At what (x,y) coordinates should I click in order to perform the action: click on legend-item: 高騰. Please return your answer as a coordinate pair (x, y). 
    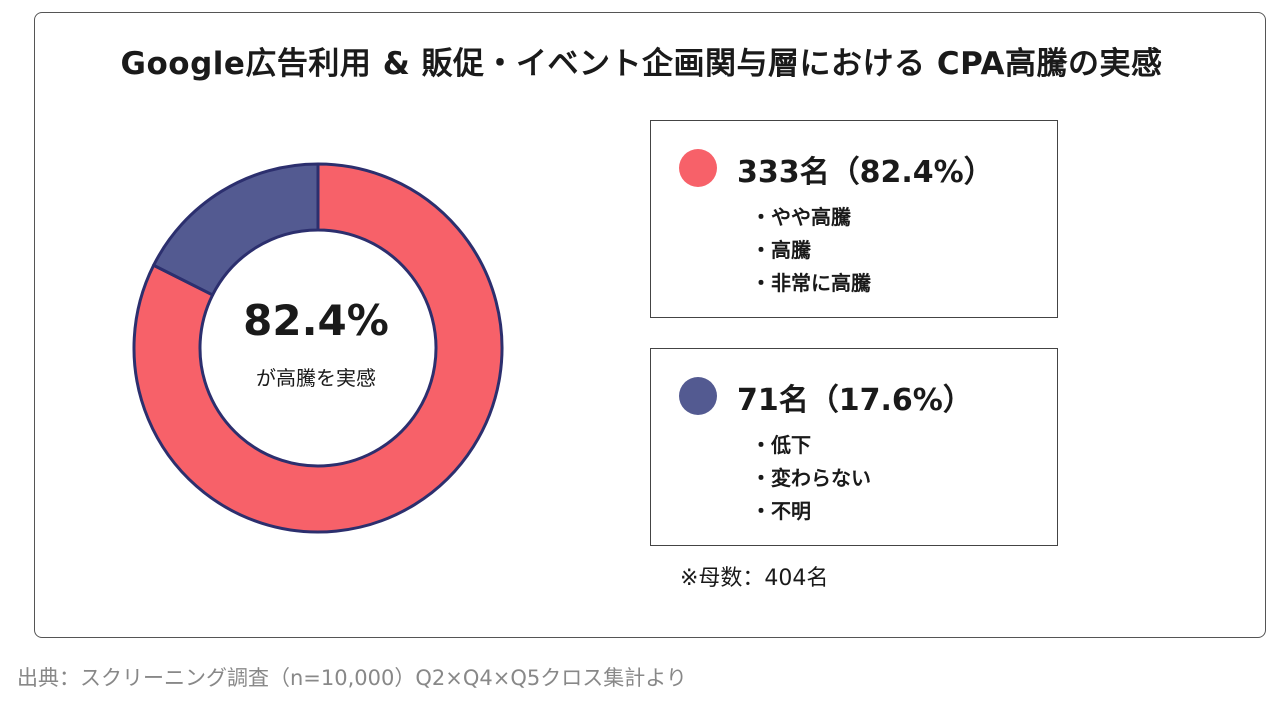
    Looking at the image, I should click on (811, 250).